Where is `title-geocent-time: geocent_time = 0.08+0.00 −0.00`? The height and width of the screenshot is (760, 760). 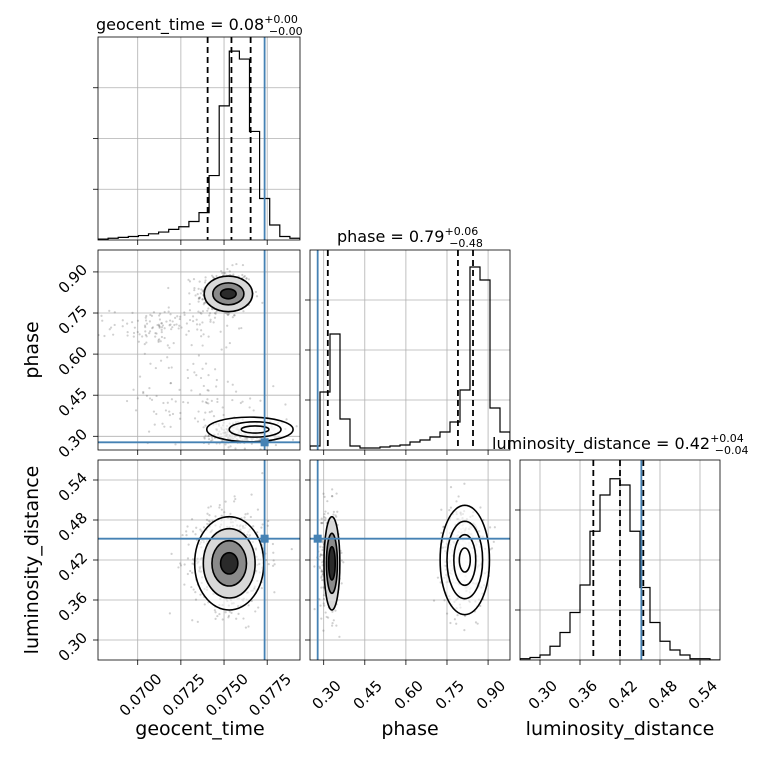
title-geocent-time: geocent_time = 0.08+0.00 −0.00 is located at coordinates (199, 25).